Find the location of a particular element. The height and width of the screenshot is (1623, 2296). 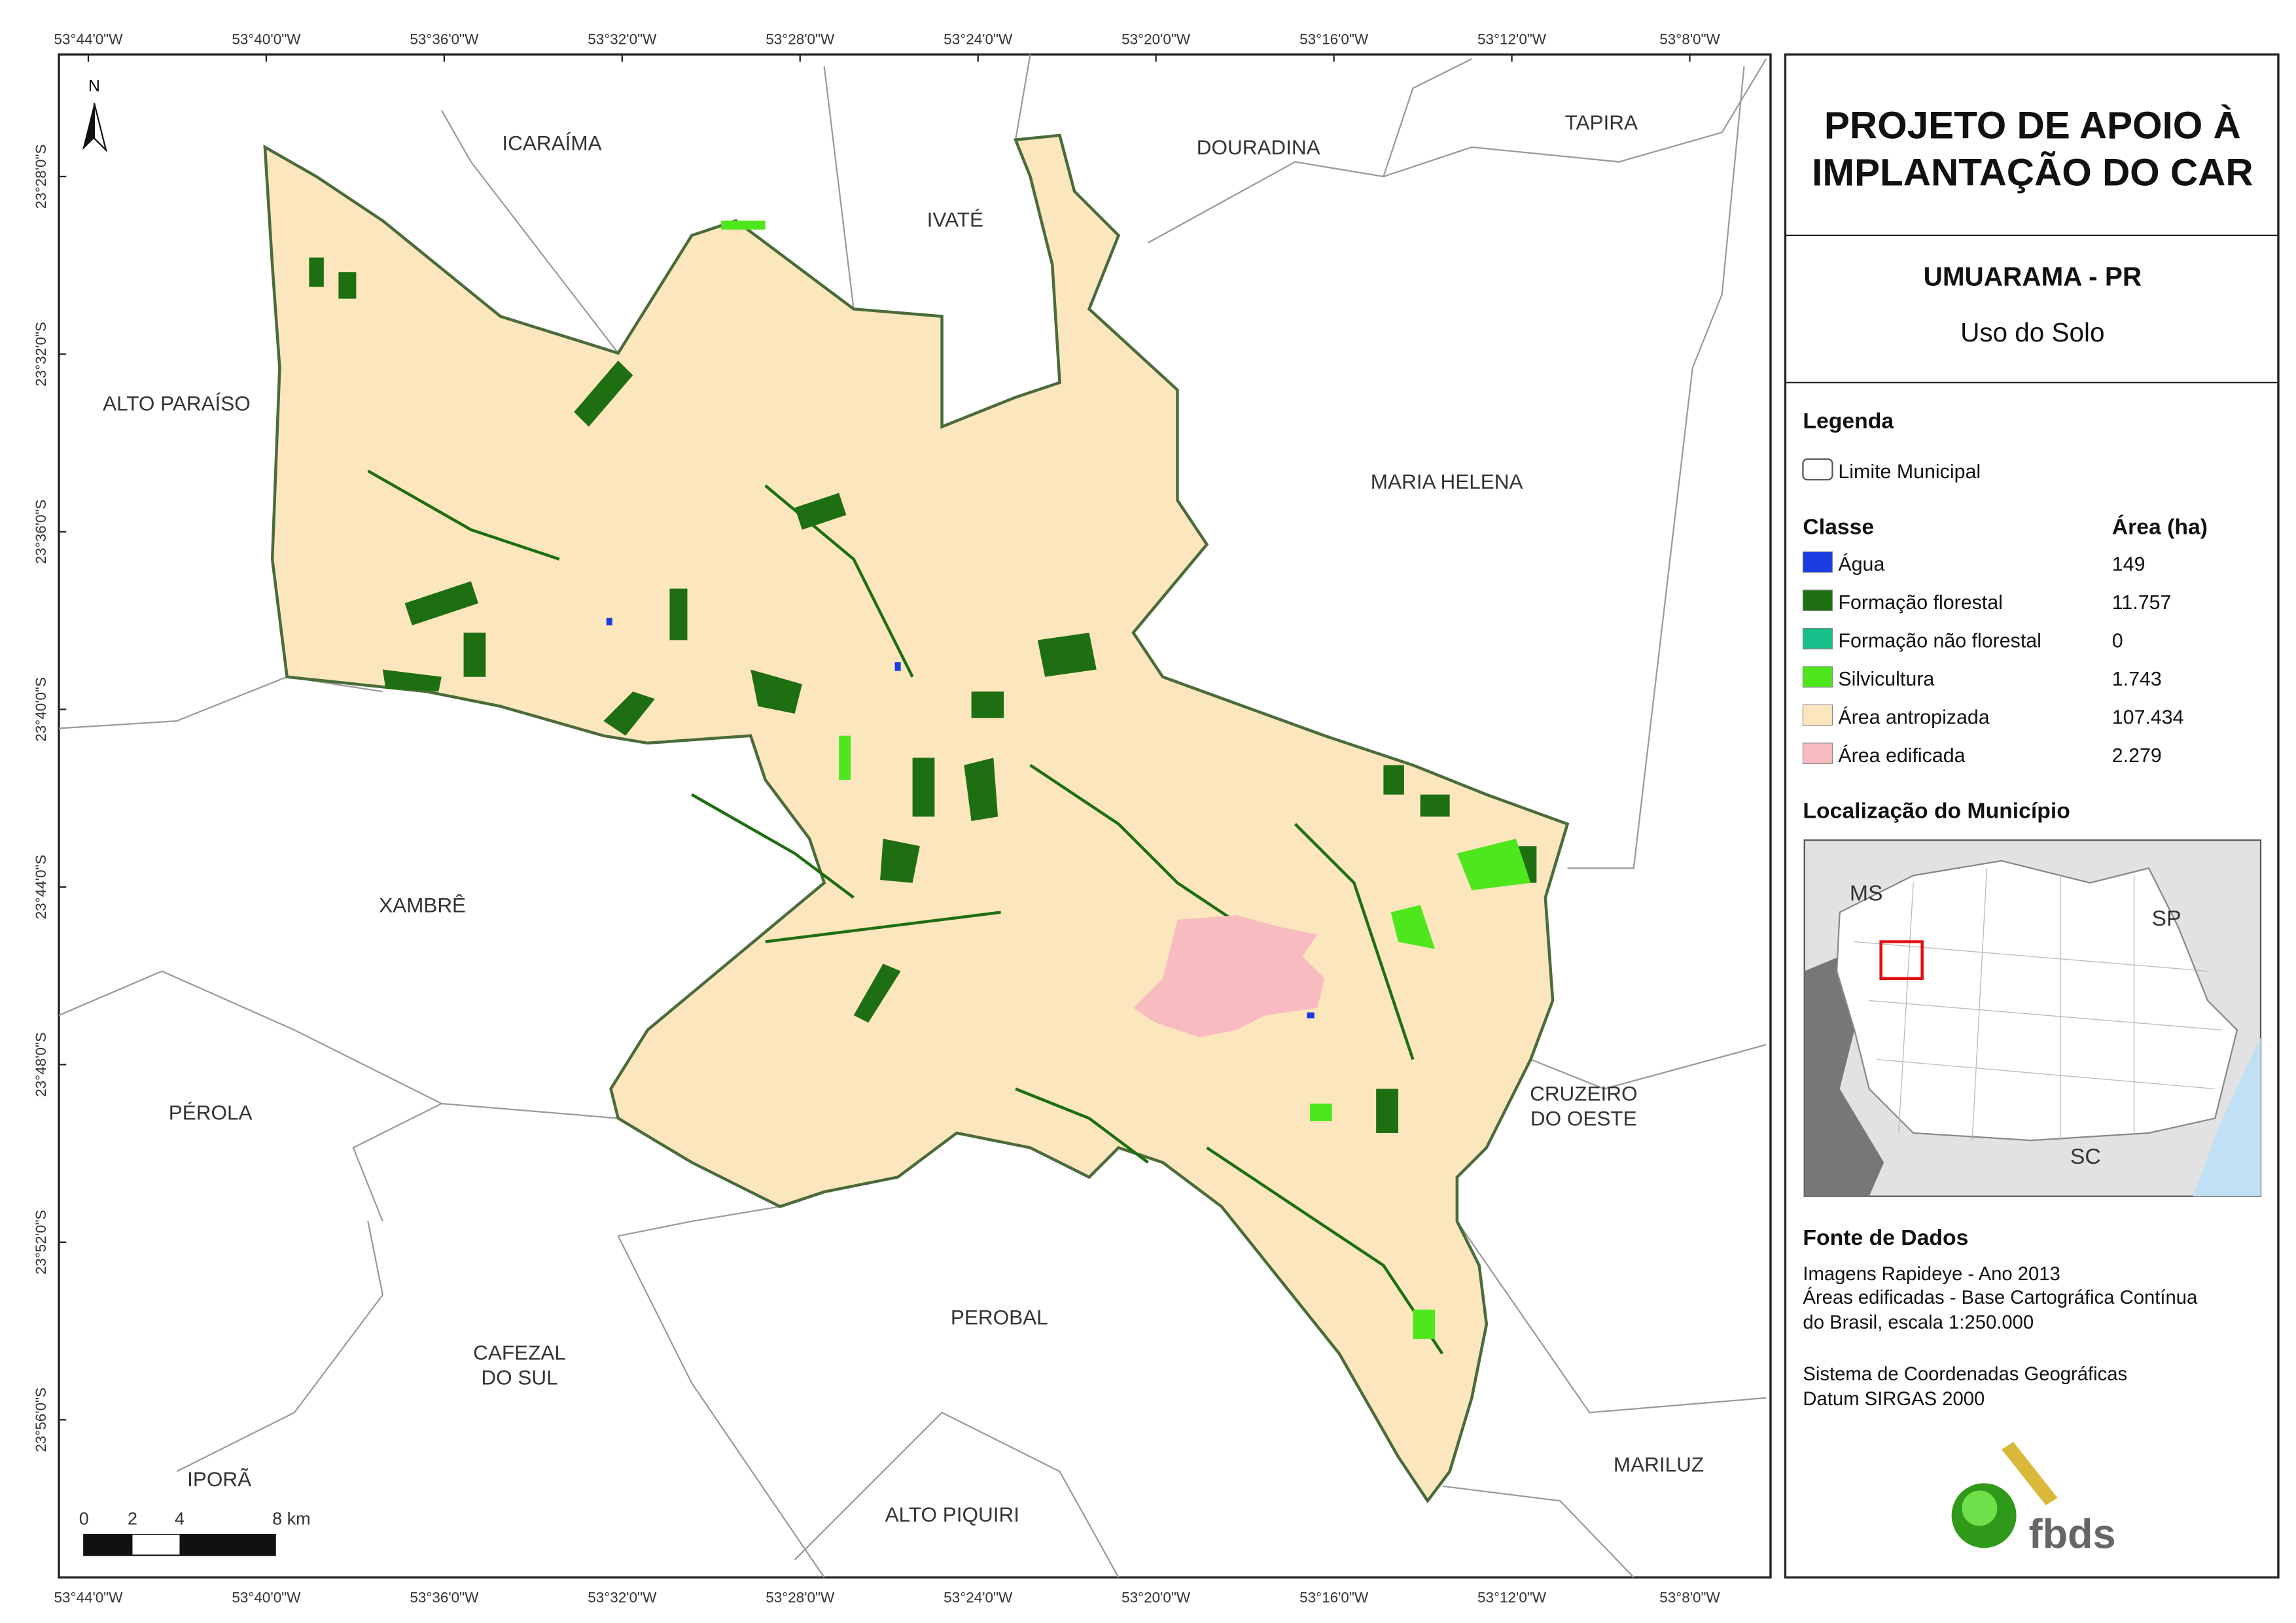

water is located at coordinates (961, 818).